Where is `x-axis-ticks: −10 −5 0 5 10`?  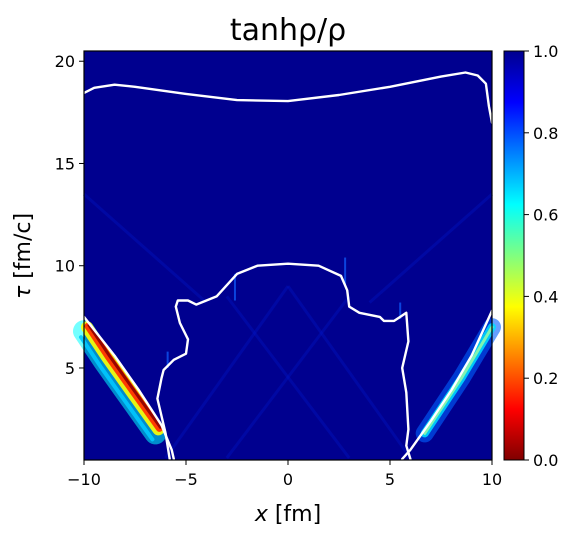 x-axis-ticks: −10 −5 0 5 10 is located at coordinates (284, 474).